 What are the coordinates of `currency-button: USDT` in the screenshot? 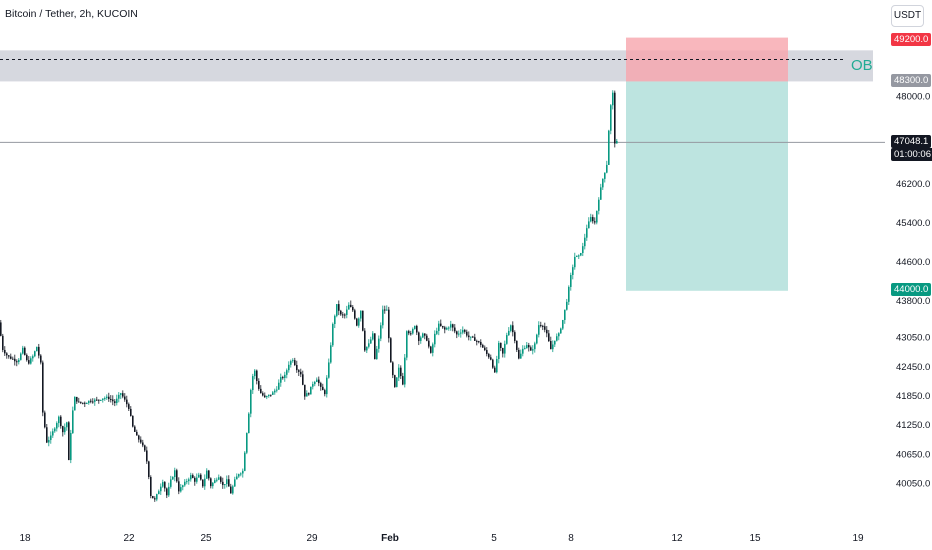 It's located at (907, 16).